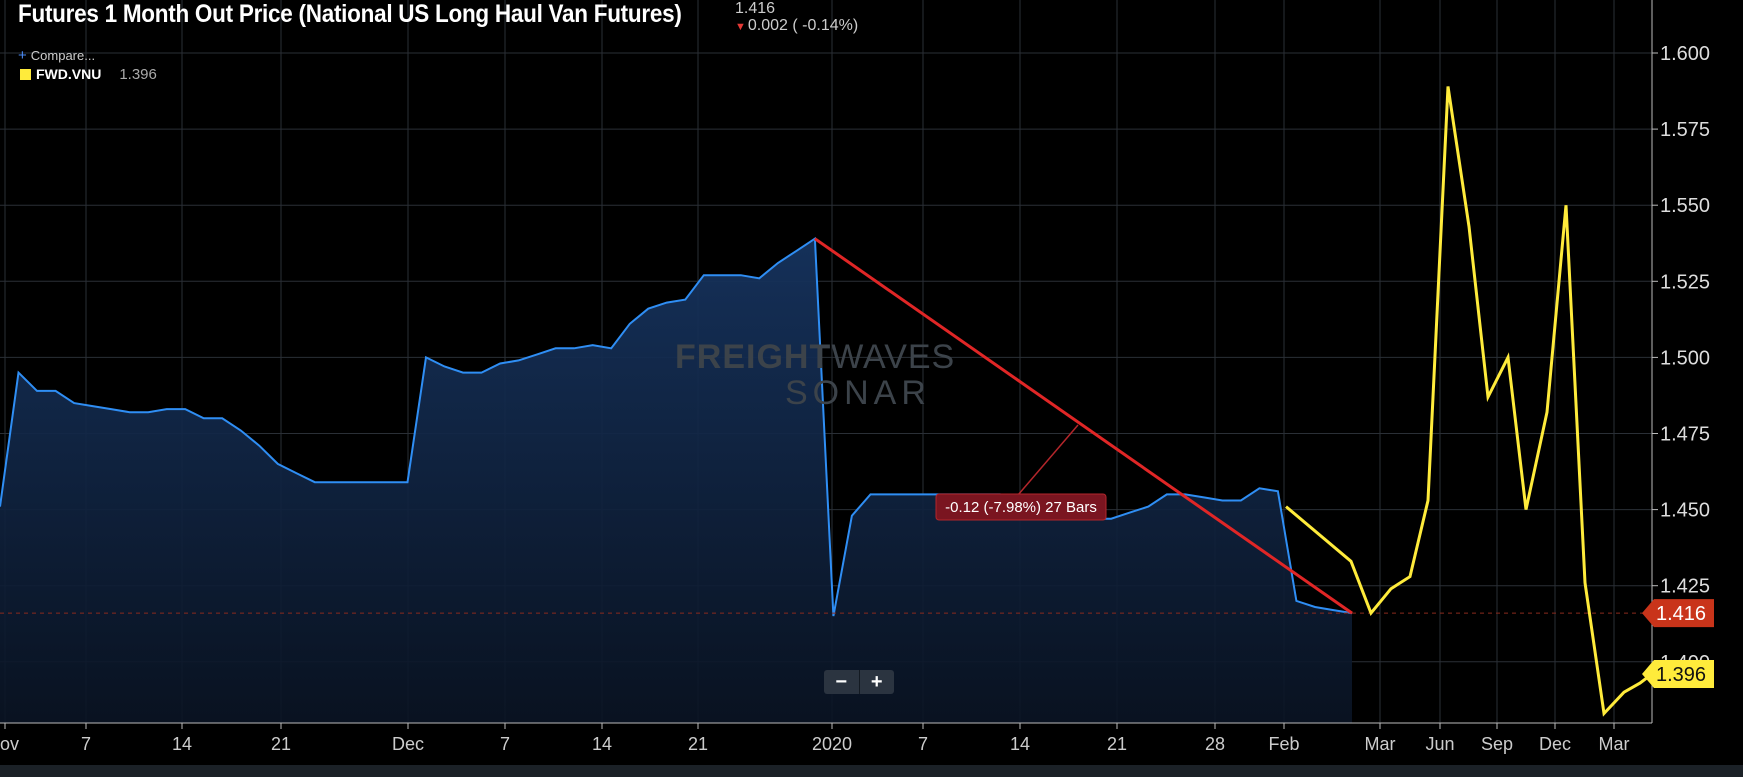  Describe the element at coordinates (69, 74) in the screenshot. I see `series-symbol: FWD.VNU` at that location.